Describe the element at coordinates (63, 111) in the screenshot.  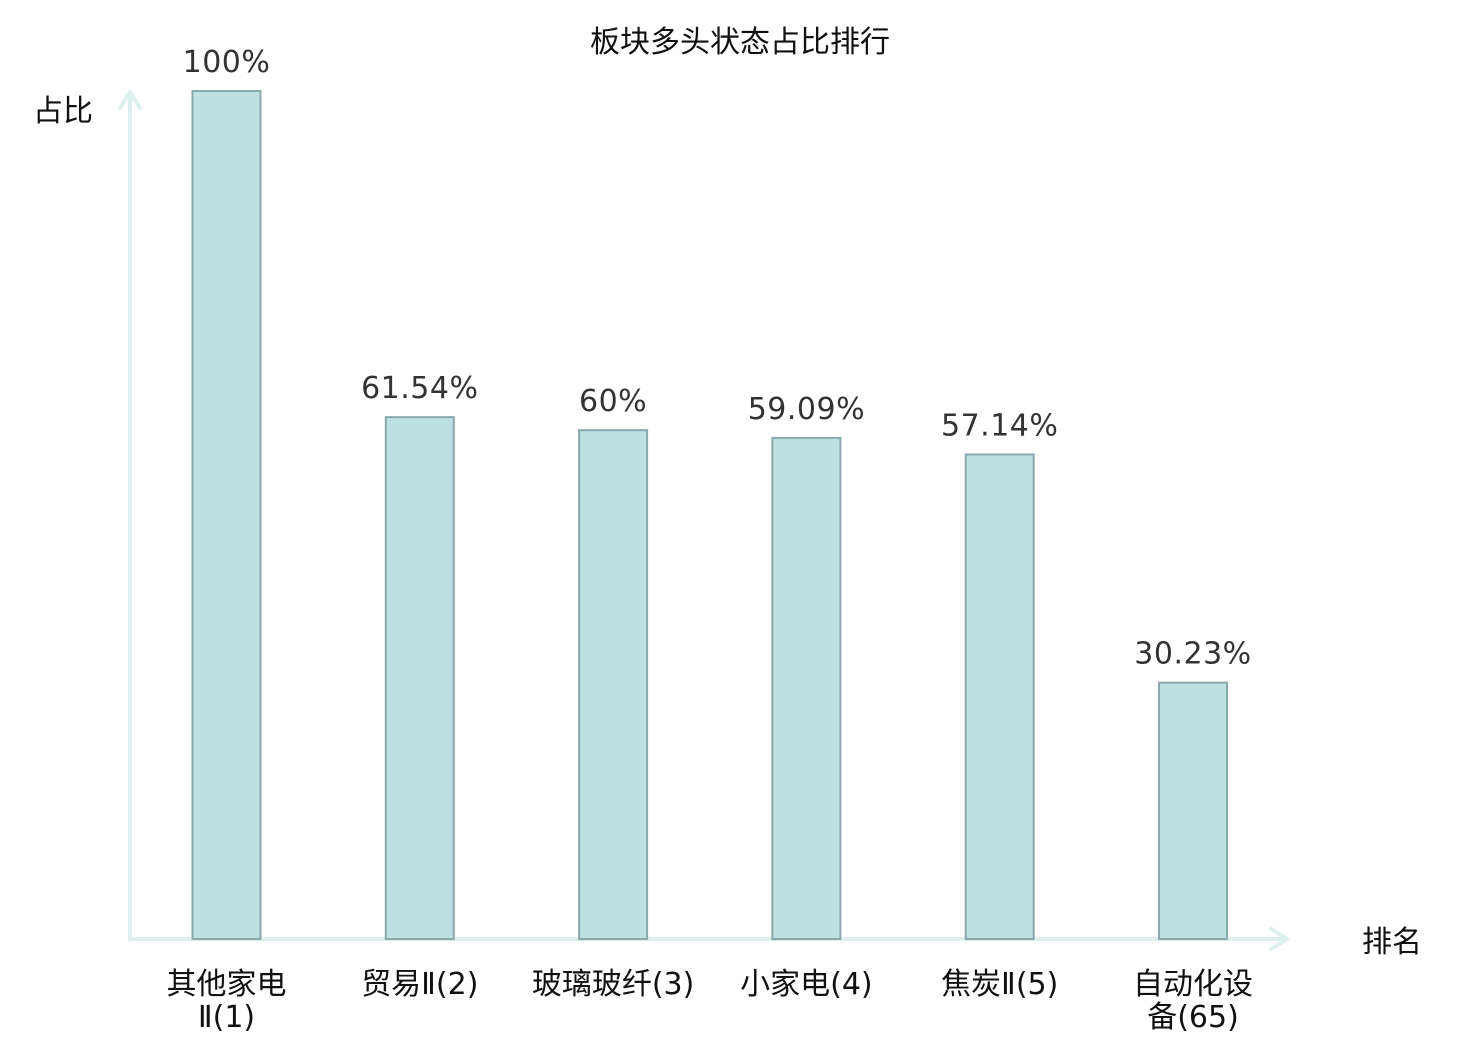
I see `y-axis-label: 占比` at that location.